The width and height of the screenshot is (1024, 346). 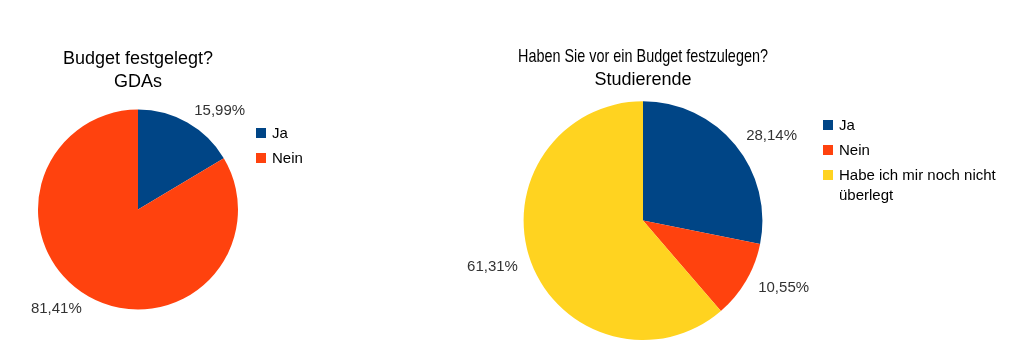 What do you see at coordinates (643, 55) in the screenshot?
I see `chart-title: Haben Sie vor ein Budget festzulegen?` at bounding box center [643, 55].